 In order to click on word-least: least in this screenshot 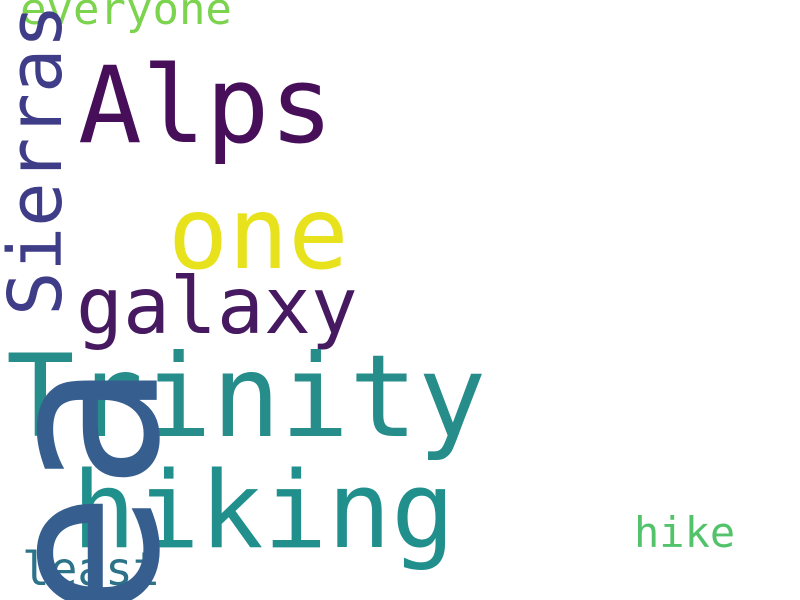, I will do `click(91, 569)`.